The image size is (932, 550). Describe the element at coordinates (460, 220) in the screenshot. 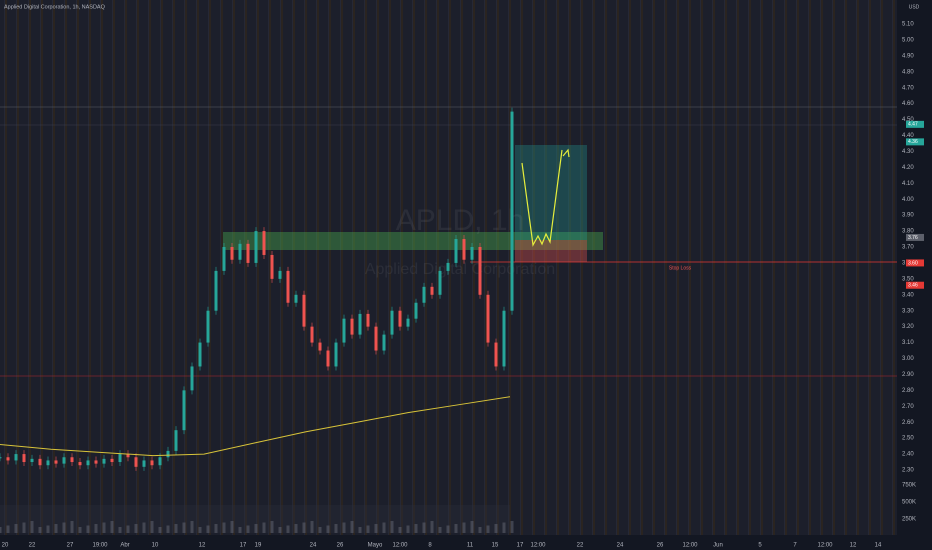

I see `watermark-symbol: APLD, 1h` at that location.